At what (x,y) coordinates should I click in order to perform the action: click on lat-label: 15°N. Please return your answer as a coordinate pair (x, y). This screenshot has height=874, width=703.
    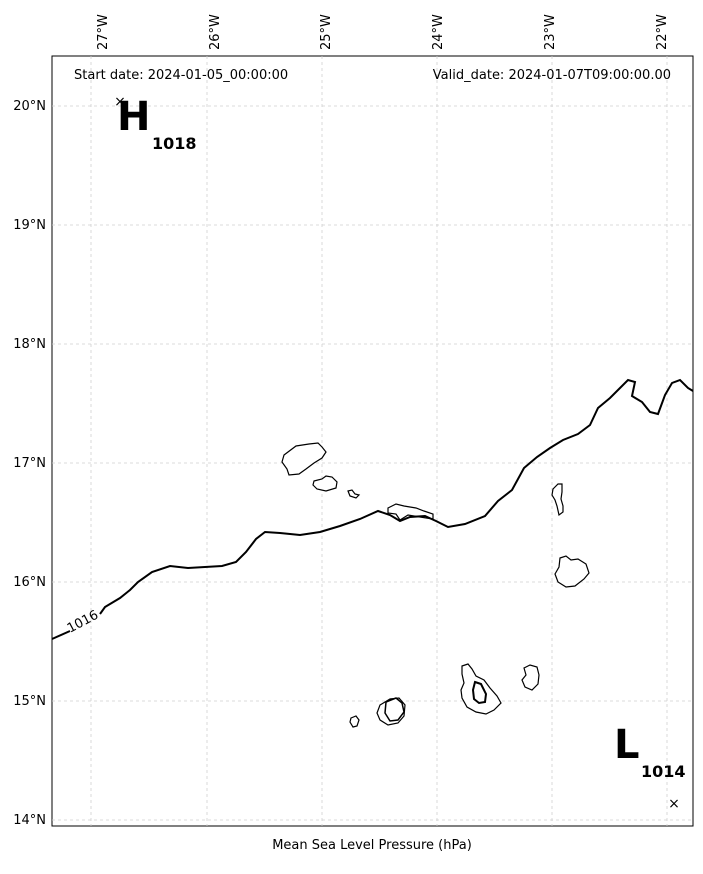
    Looking at the image, I should click on (29, 701).